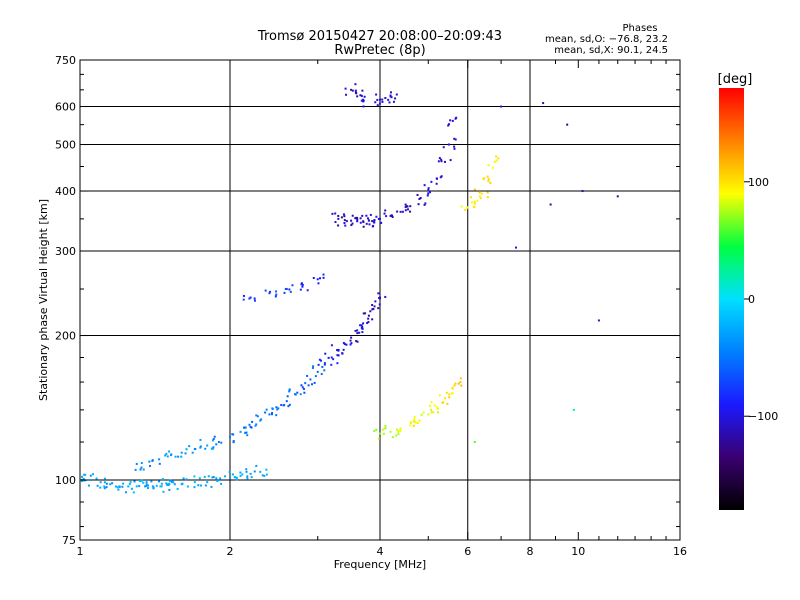  I want to click on series-f-layer-spread, so click(260, 381).